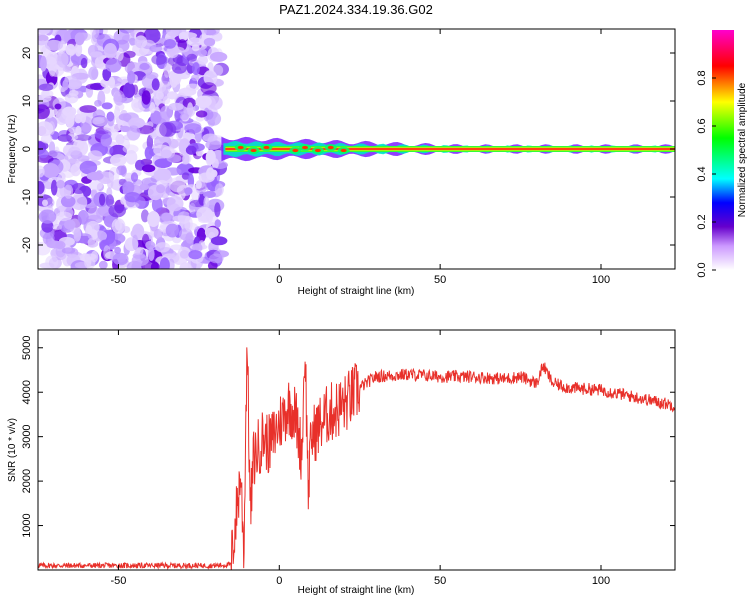 The image size is (750, 600). What do you see at coordinates (723, 150) in the screenshot?
I see `colorbar-gradient` at bounding box center [723, 150].